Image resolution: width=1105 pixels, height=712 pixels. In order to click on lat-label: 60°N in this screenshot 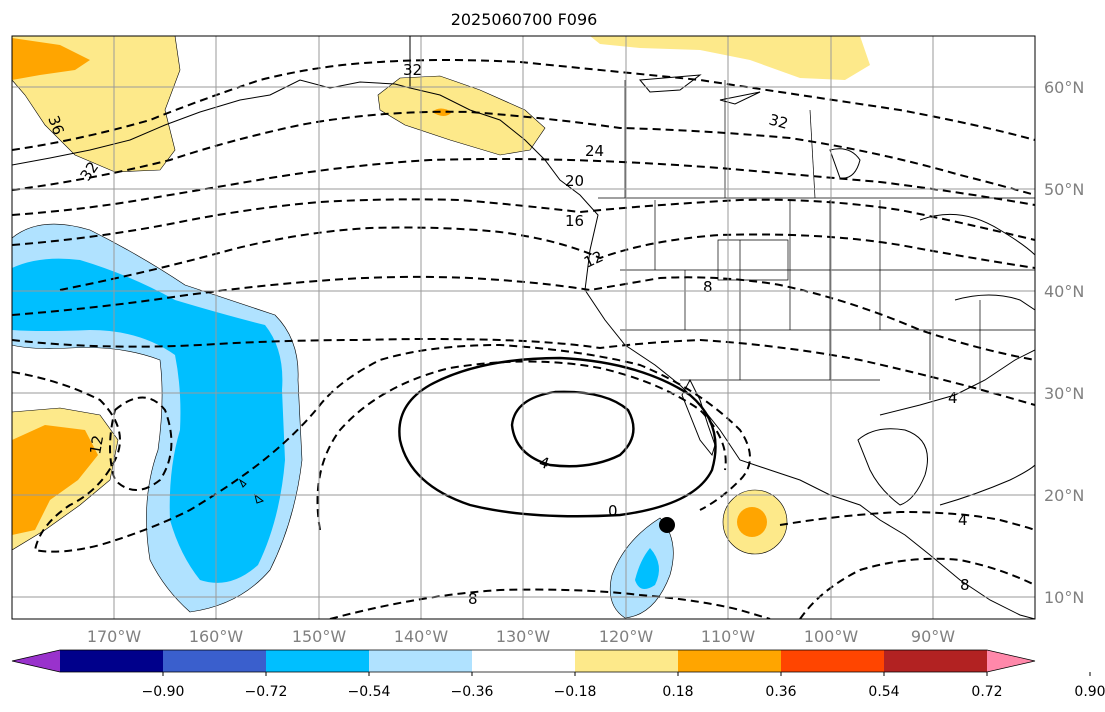, I will do `click(1064, 87)`.